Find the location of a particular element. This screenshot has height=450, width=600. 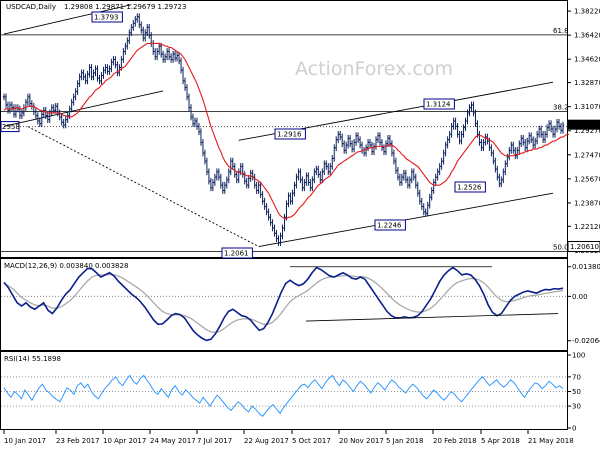

current-price-box is located at coordinates (584, 124).